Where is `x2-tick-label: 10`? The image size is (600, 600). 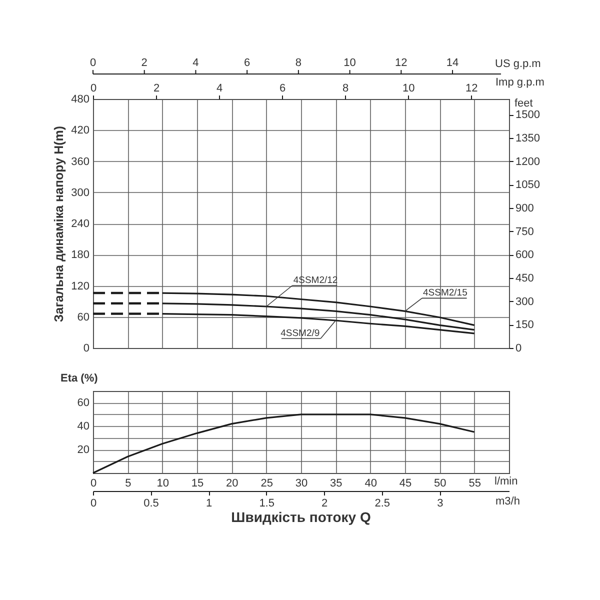 x2-tick-label: 10 is located at coordinates (408, 88).